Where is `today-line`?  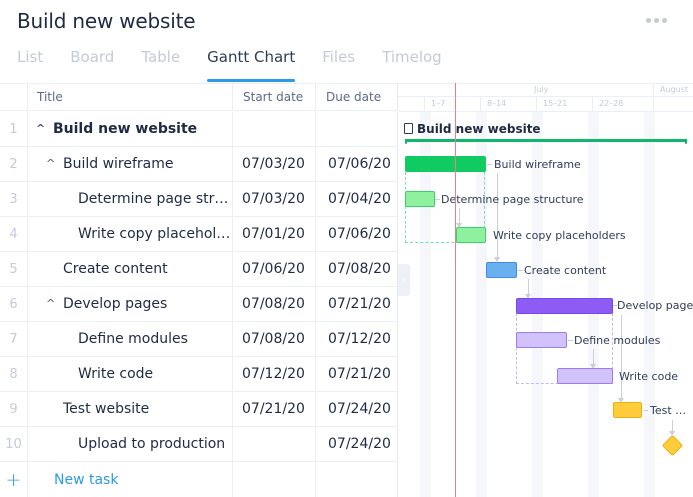 today-line is located at coordinates (455, 290).